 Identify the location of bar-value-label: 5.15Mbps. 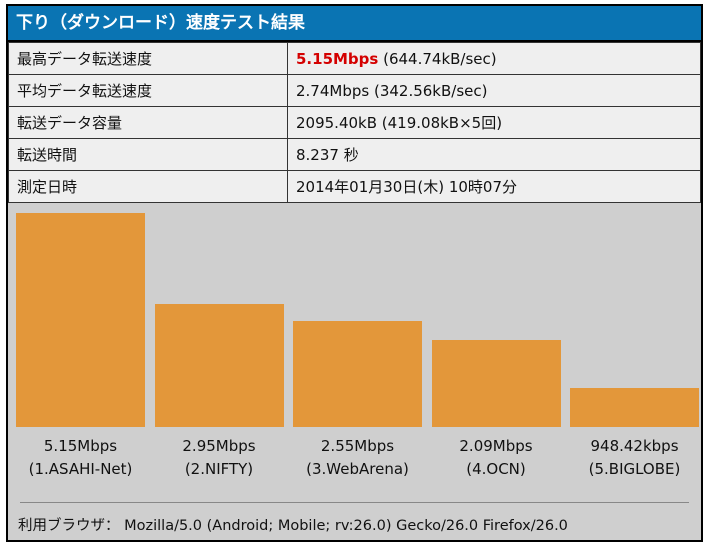
(80, 446).